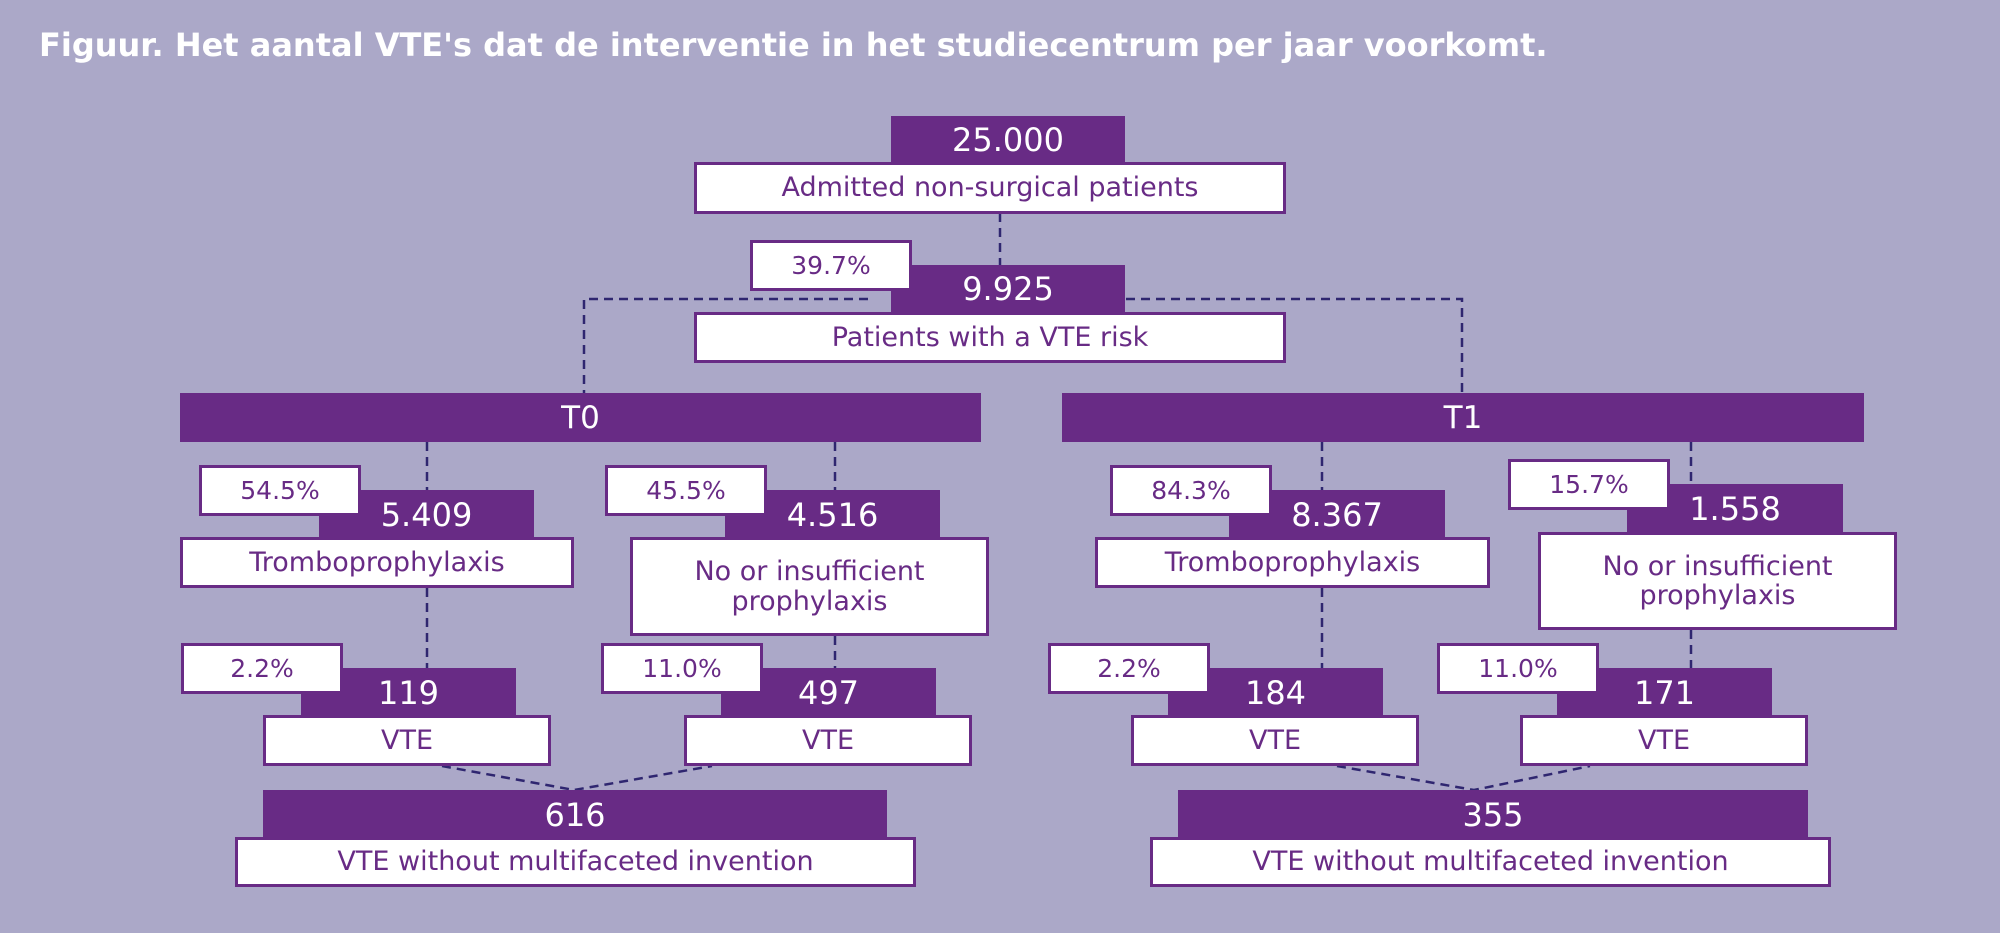  I want to click on t1-proph-vte-percentage: 2.2%, so click(1129, 668).